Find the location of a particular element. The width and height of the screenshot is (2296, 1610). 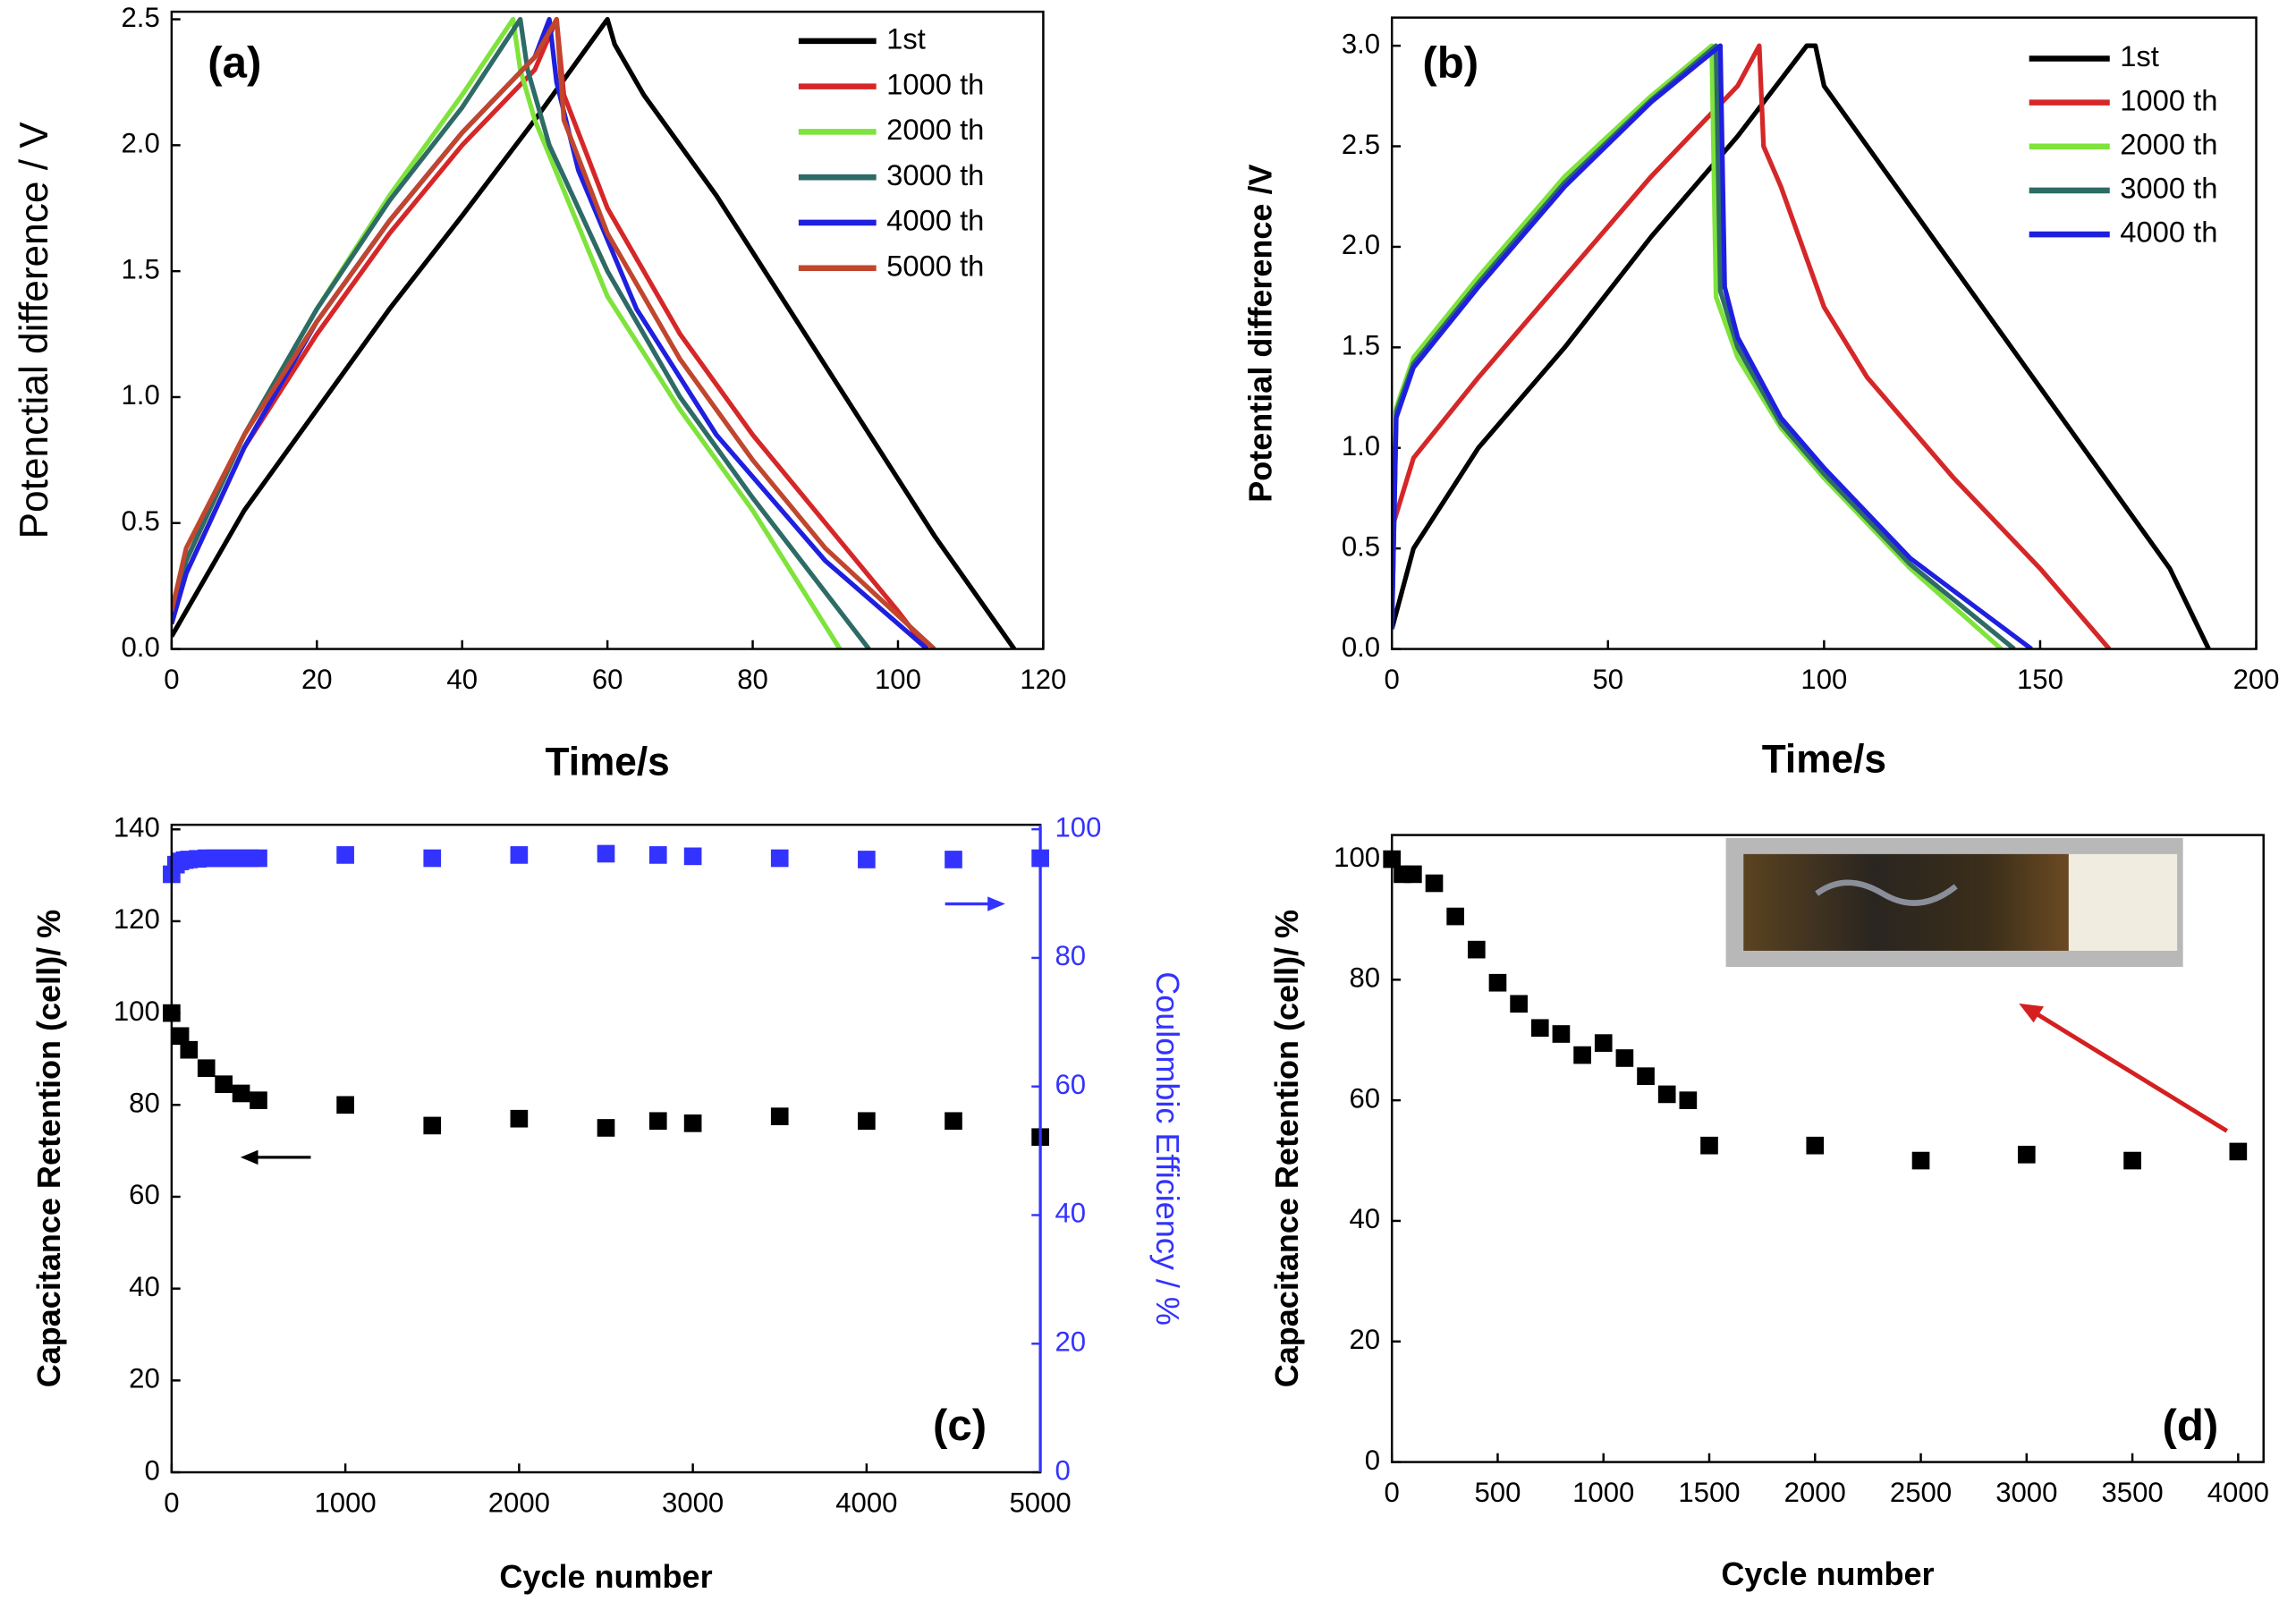

panel-label: (c) is located at coordinates (960, 1426).